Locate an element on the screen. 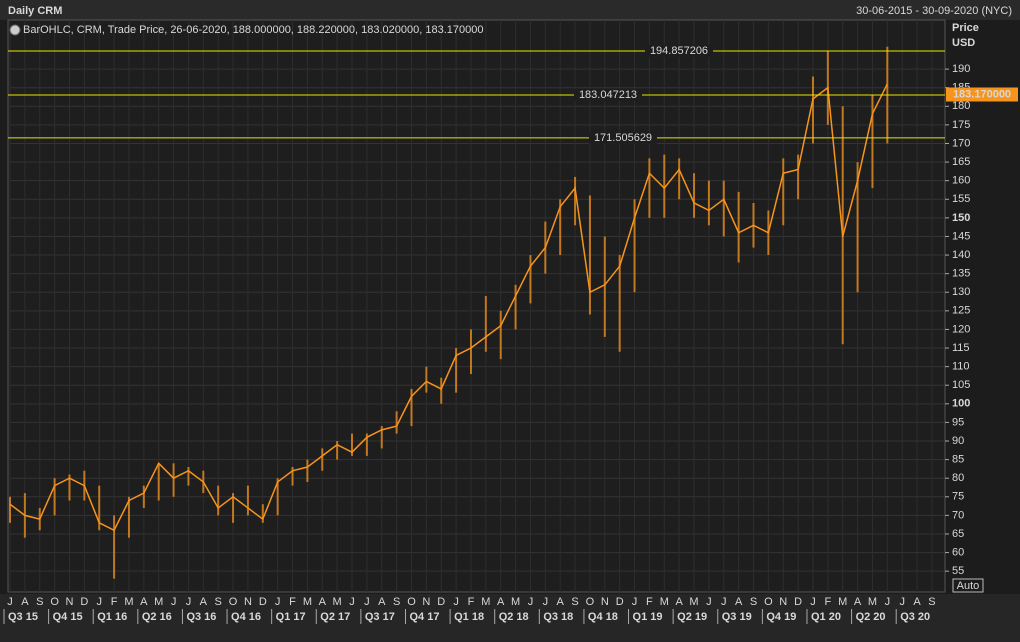 This screenshot has height=642, width=1020. quarter-label: Q3 17 is located at coordinates (380, 617).